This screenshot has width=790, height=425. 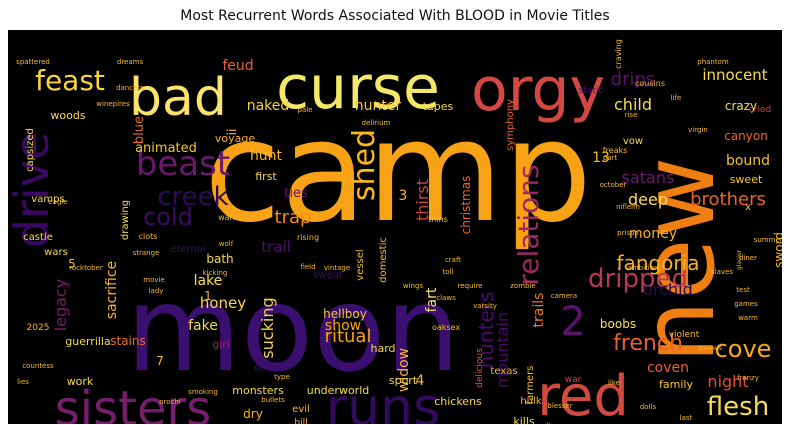 What do you see at coordinates (276, 247) in the screenshot?
I see `word-trail: trail` at bounding box center [276, 247].